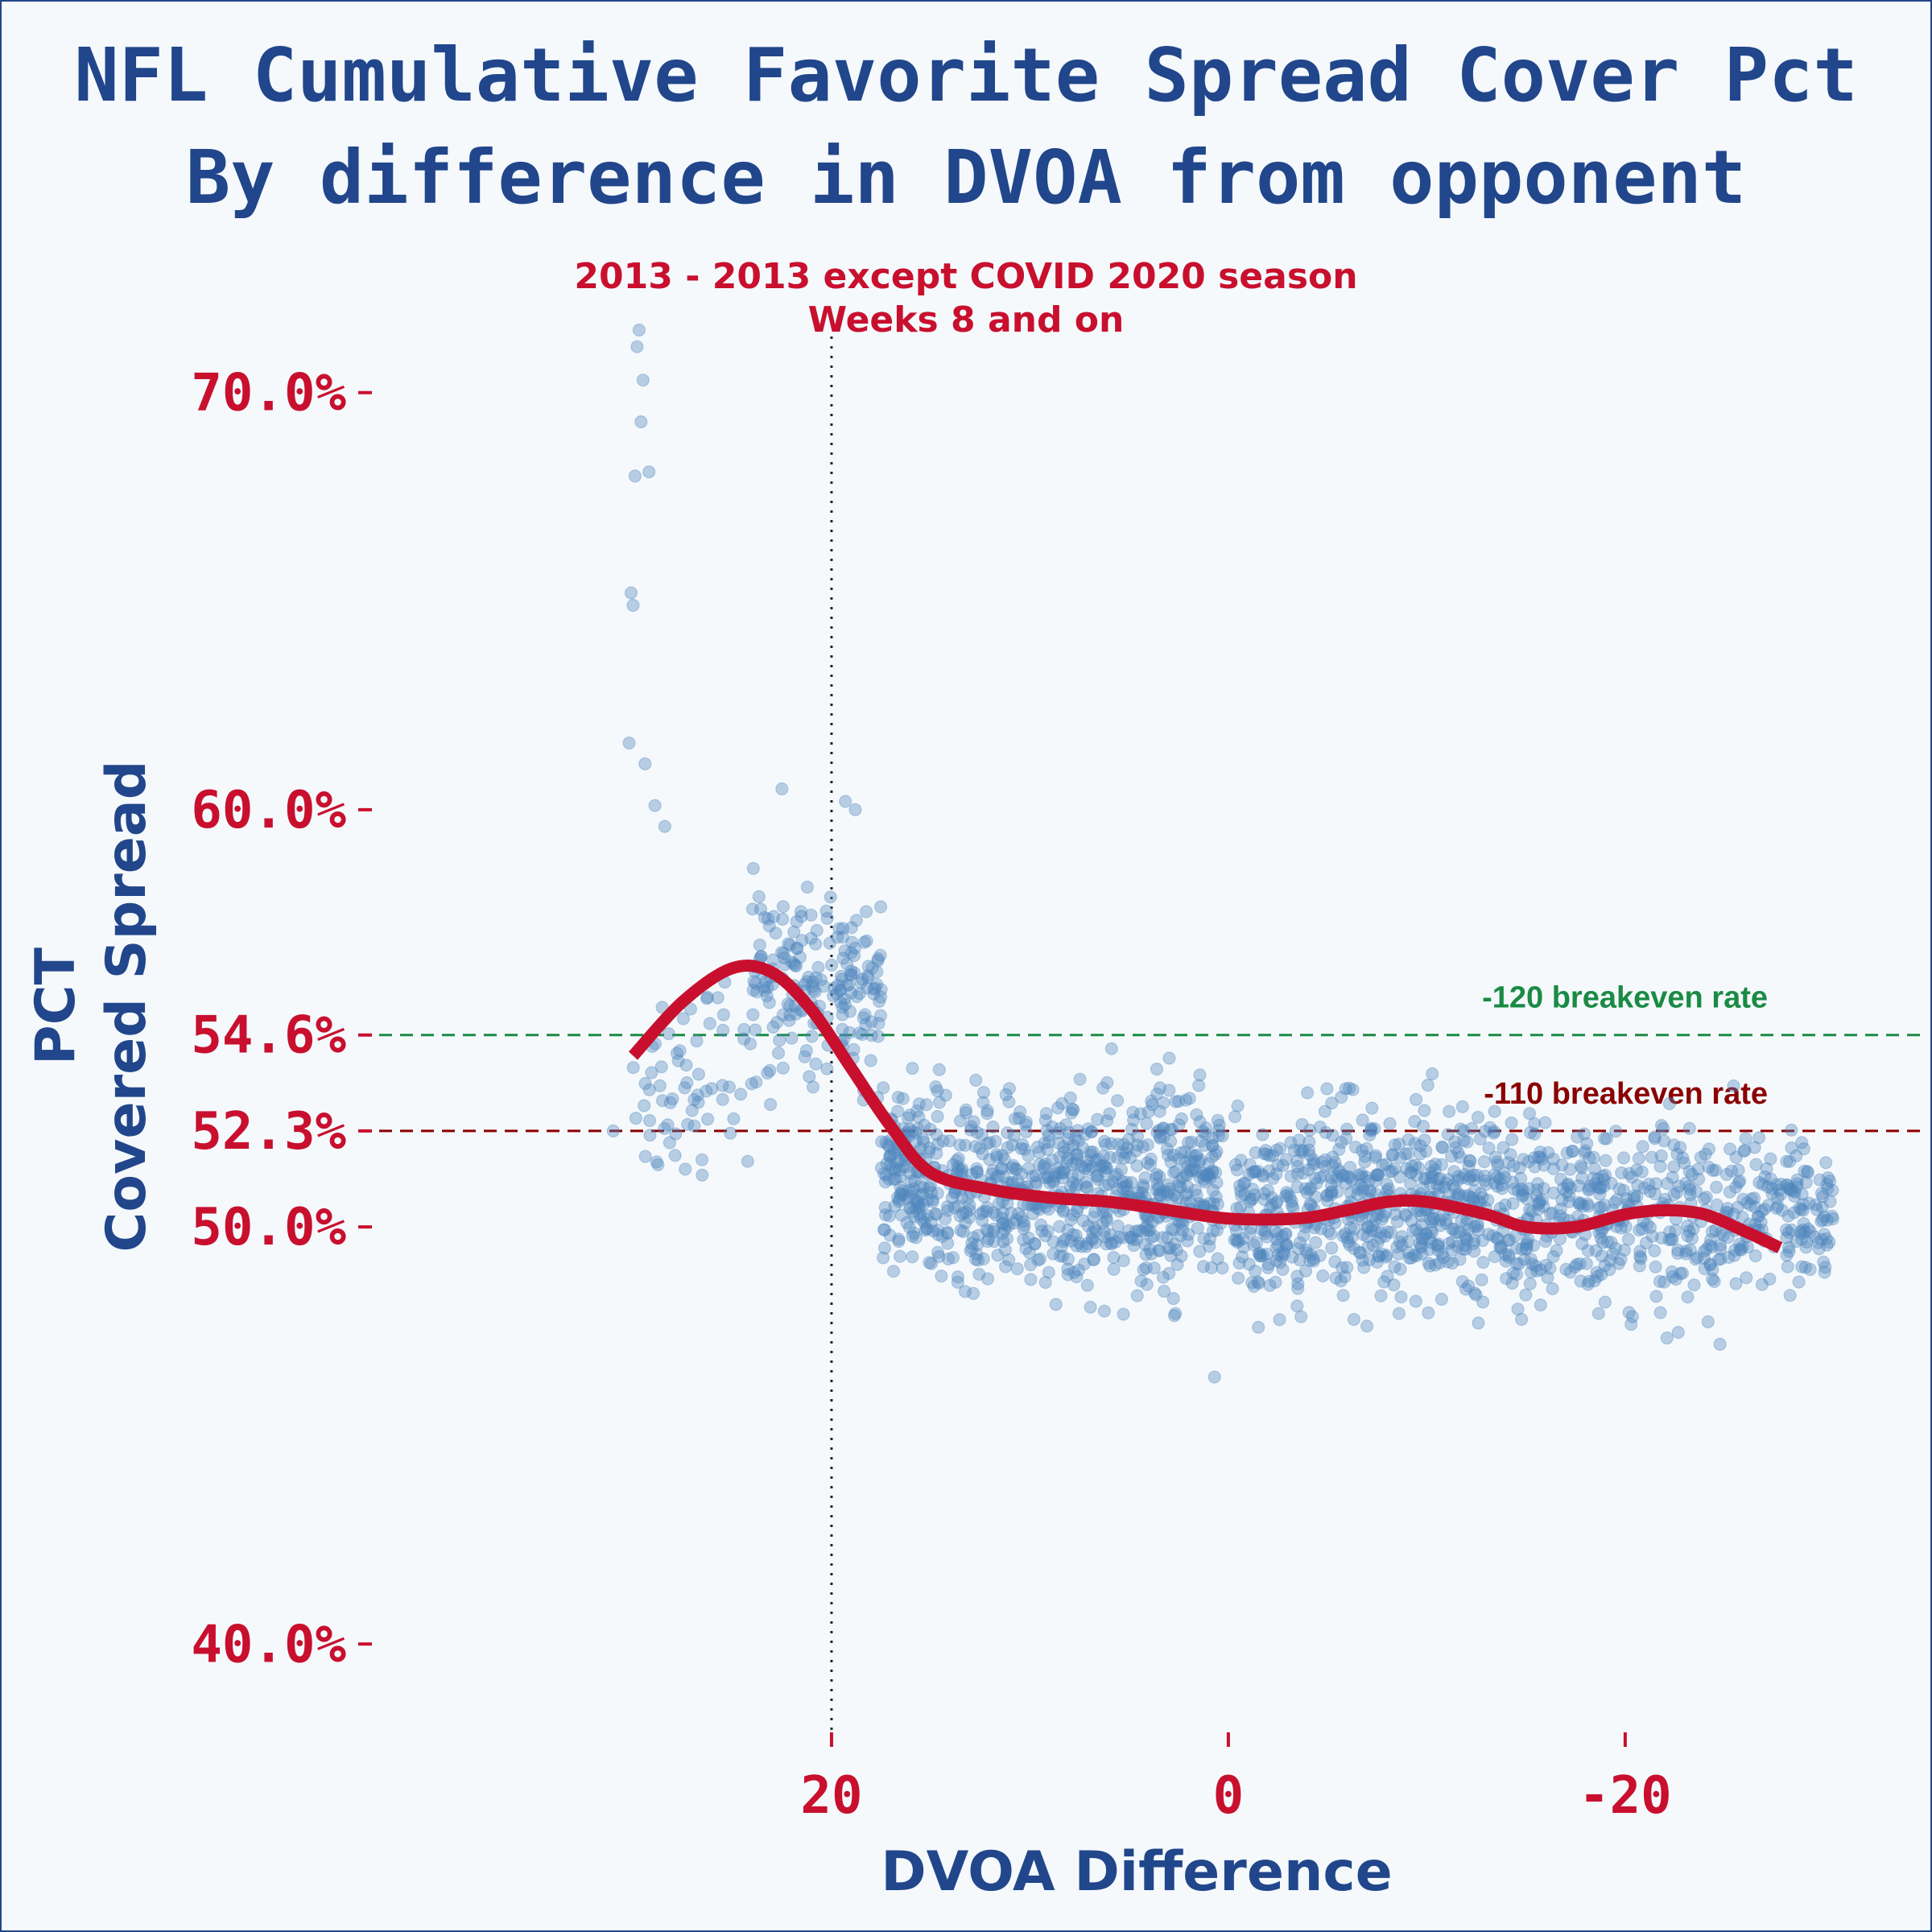 This screenshot has height=1932, width=1932. What do you see at coordinates (1672, 1177) in the screenshot?
I see `scatter-point-1949` at bounding box center [1672, 1177].